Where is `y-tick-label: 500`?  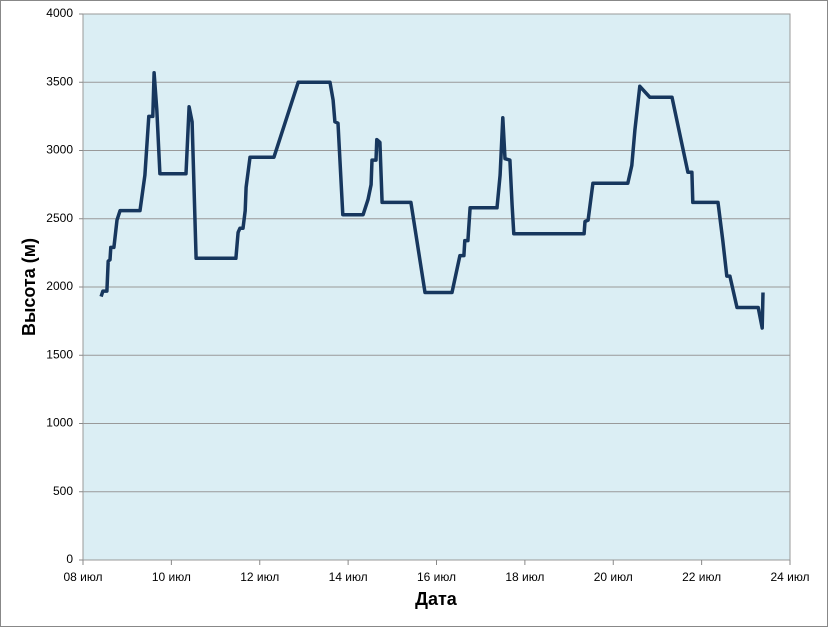
y-tick-label: 500 is located at coordinates (63, 491).